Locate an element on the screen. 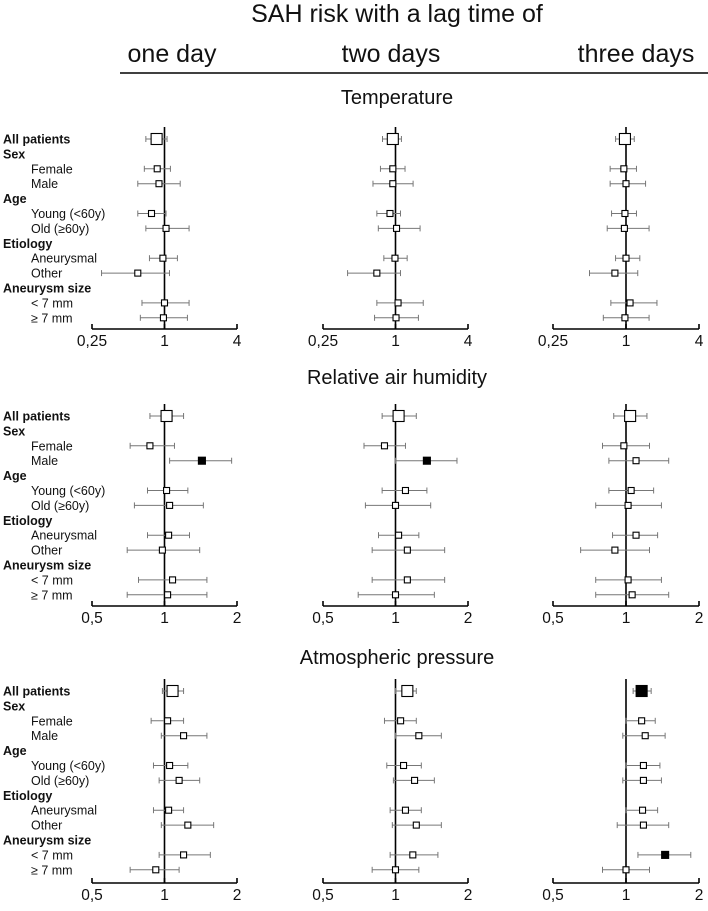 The width and height of the screenshot is (708, 911). panel-2: 0,25 1 4 is located at coordinates (390, 238).